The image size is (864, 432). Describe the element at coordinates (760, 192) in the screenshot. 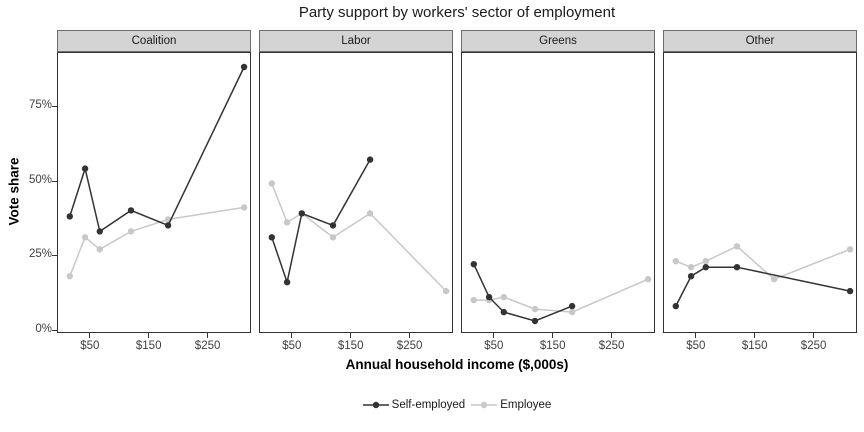

I see `facet-panel-other` at that location.